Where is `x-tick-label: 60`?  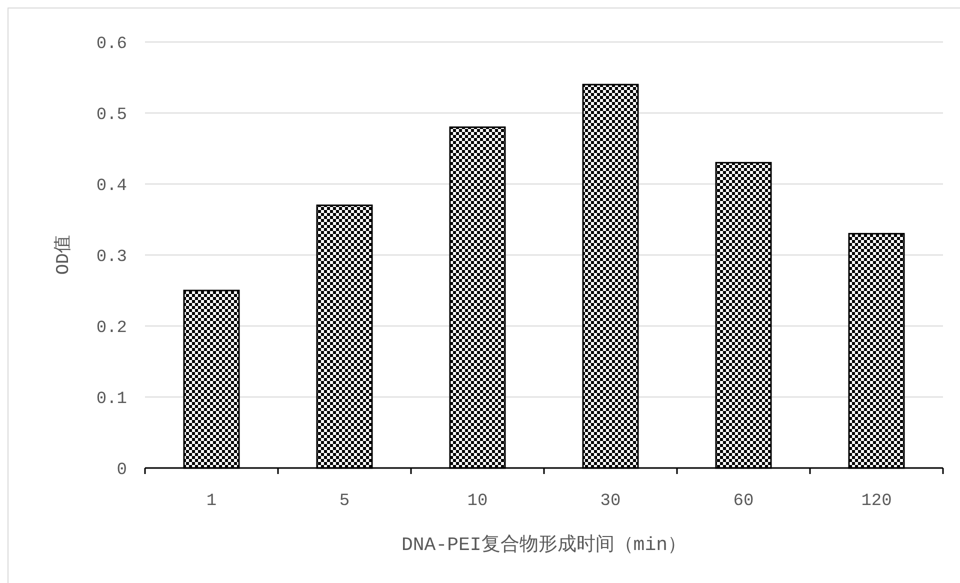 x-tick-label: 60 is located at coordinates (743, 501).